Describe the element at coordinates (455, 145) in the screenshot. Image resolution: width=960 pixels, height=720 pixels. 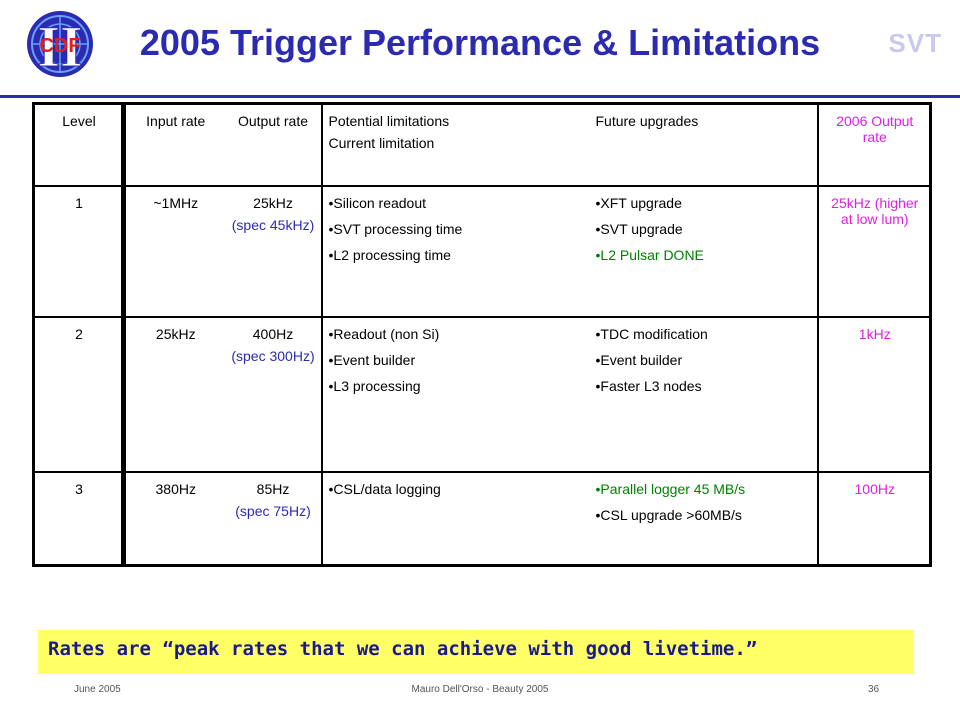
I see `header-limitations: Potential limitations Current limitation` at that location.